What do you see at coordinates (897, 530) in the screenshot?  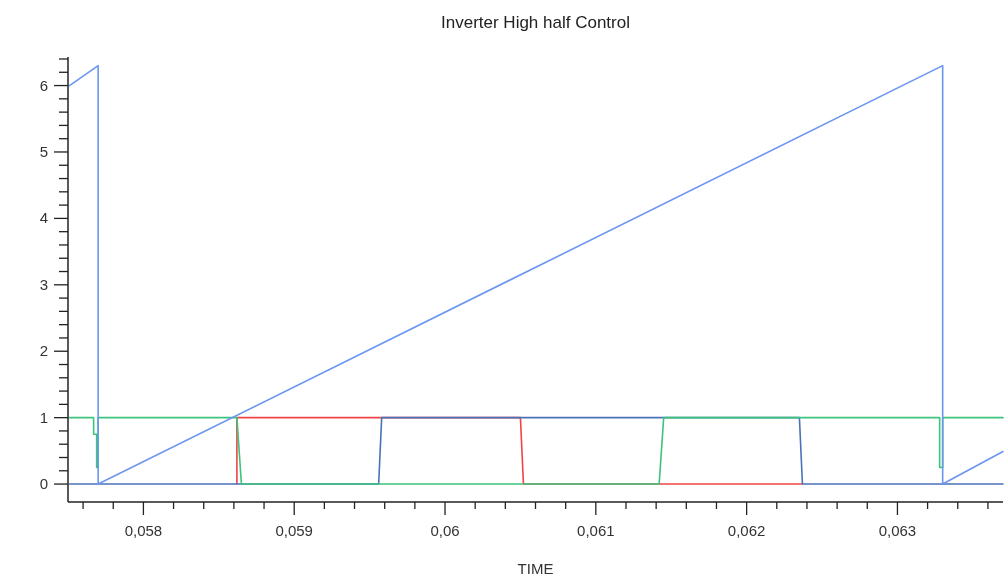 I see `x-tick-label: 0,063` at bounding box center [897, 530].